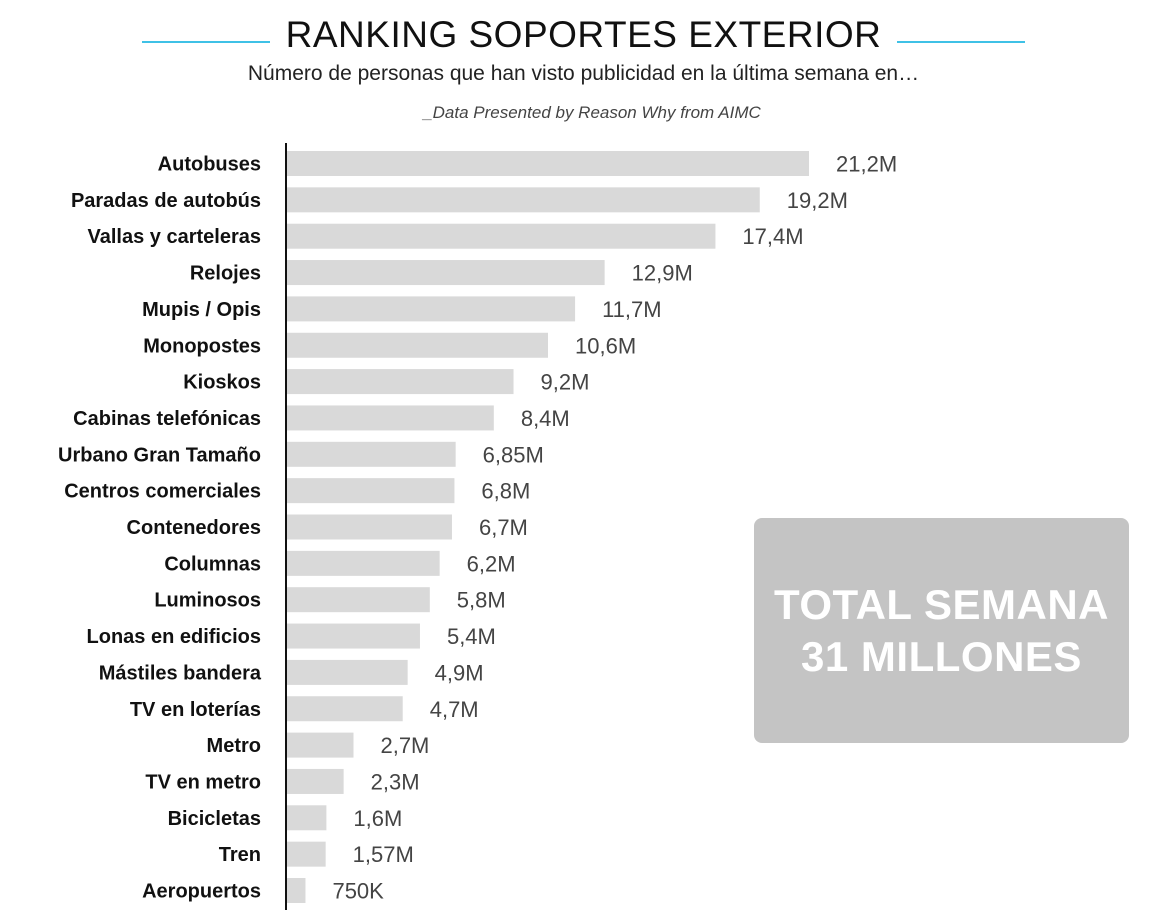  I want to click on value-label-cabinas-telefonicas: 8,4M, so click(545, 418).